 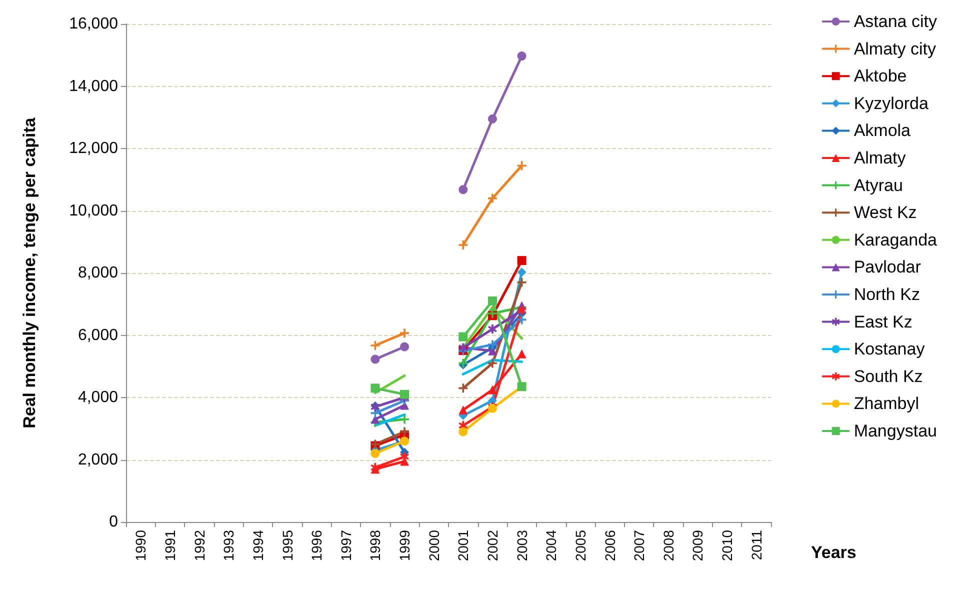 What do you see at coordinates (140, 546) in the screenshot?
I see `x-tick-label: 1990` at bounding box center [140, 546].